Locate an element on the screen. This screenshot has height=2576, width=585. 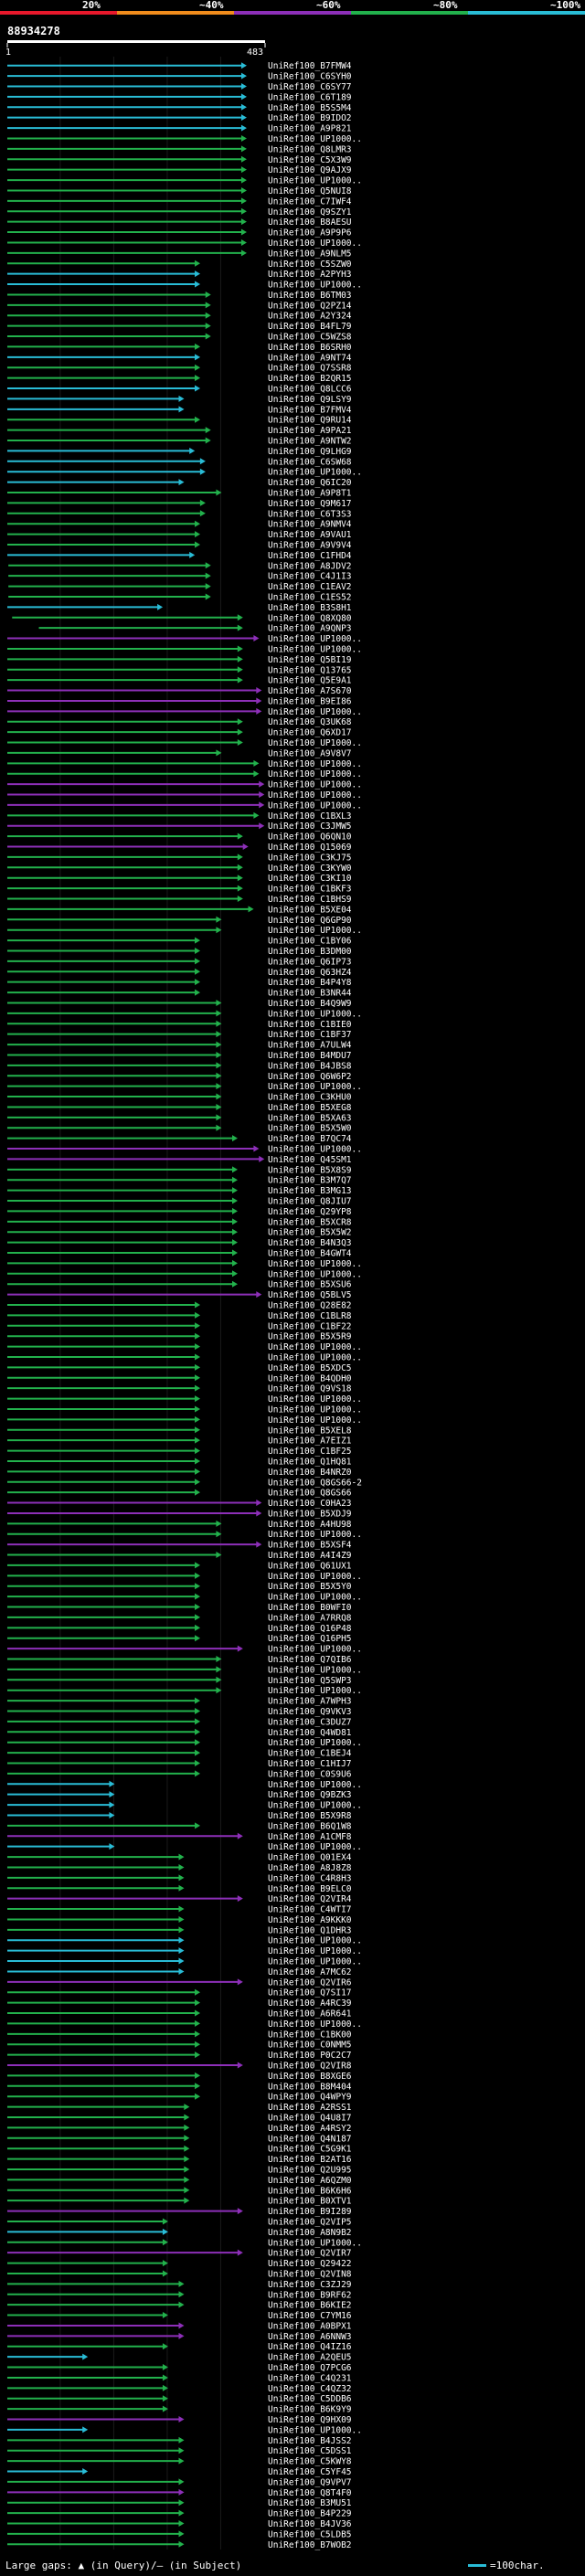
hit-label: UniRef100_Q8T4F0 is located at coordinates (310, 2493).